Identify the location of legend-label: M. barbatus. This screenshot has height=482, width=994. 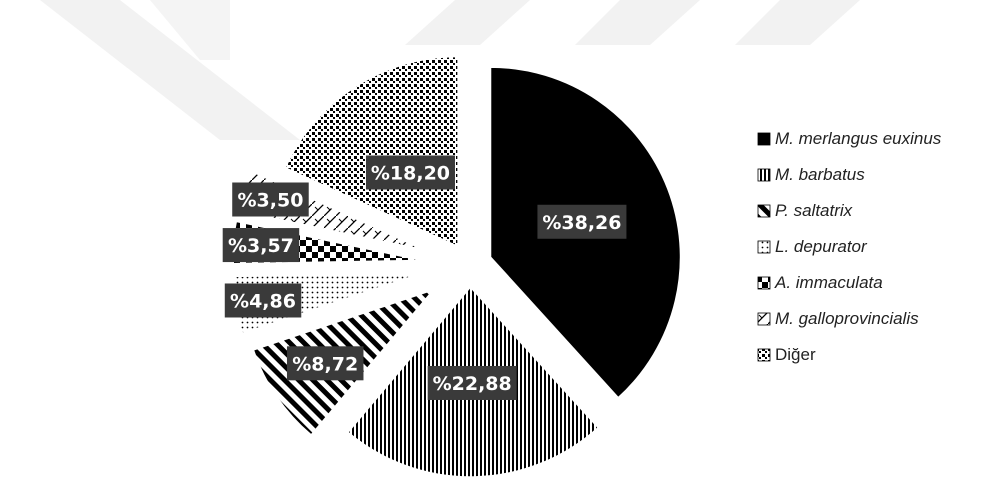
(820, 174).